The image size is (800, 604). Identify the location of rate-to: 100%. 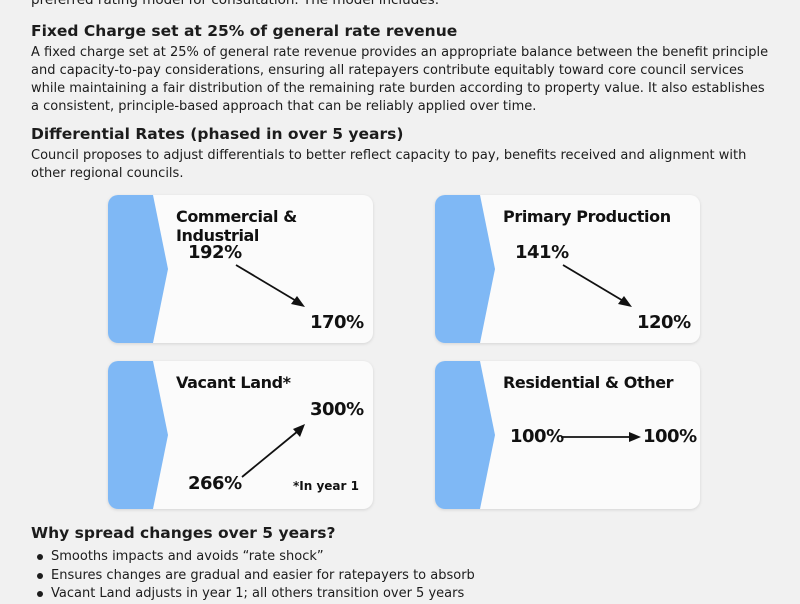
(670, 436).